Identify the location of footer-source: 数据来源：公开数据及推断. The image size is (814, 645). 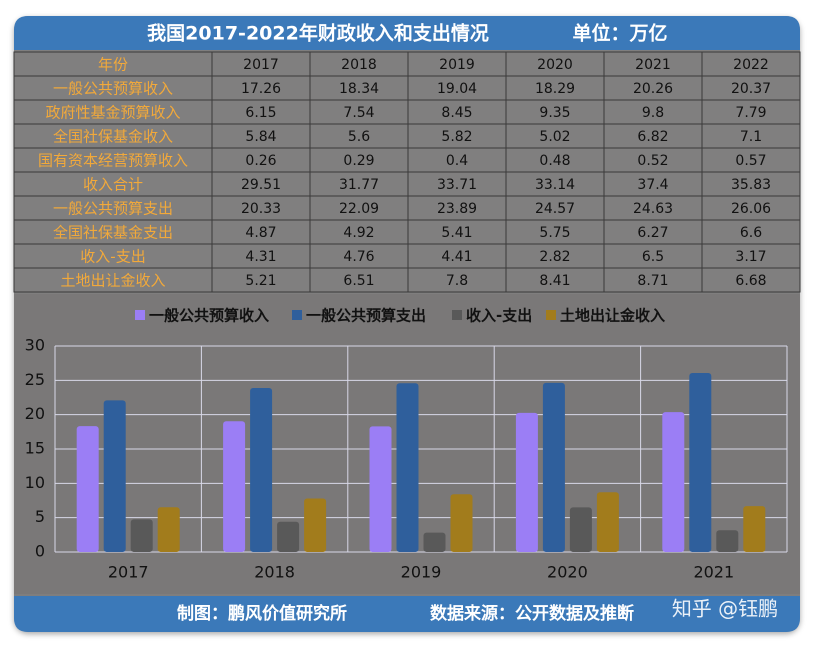
(532, 613).